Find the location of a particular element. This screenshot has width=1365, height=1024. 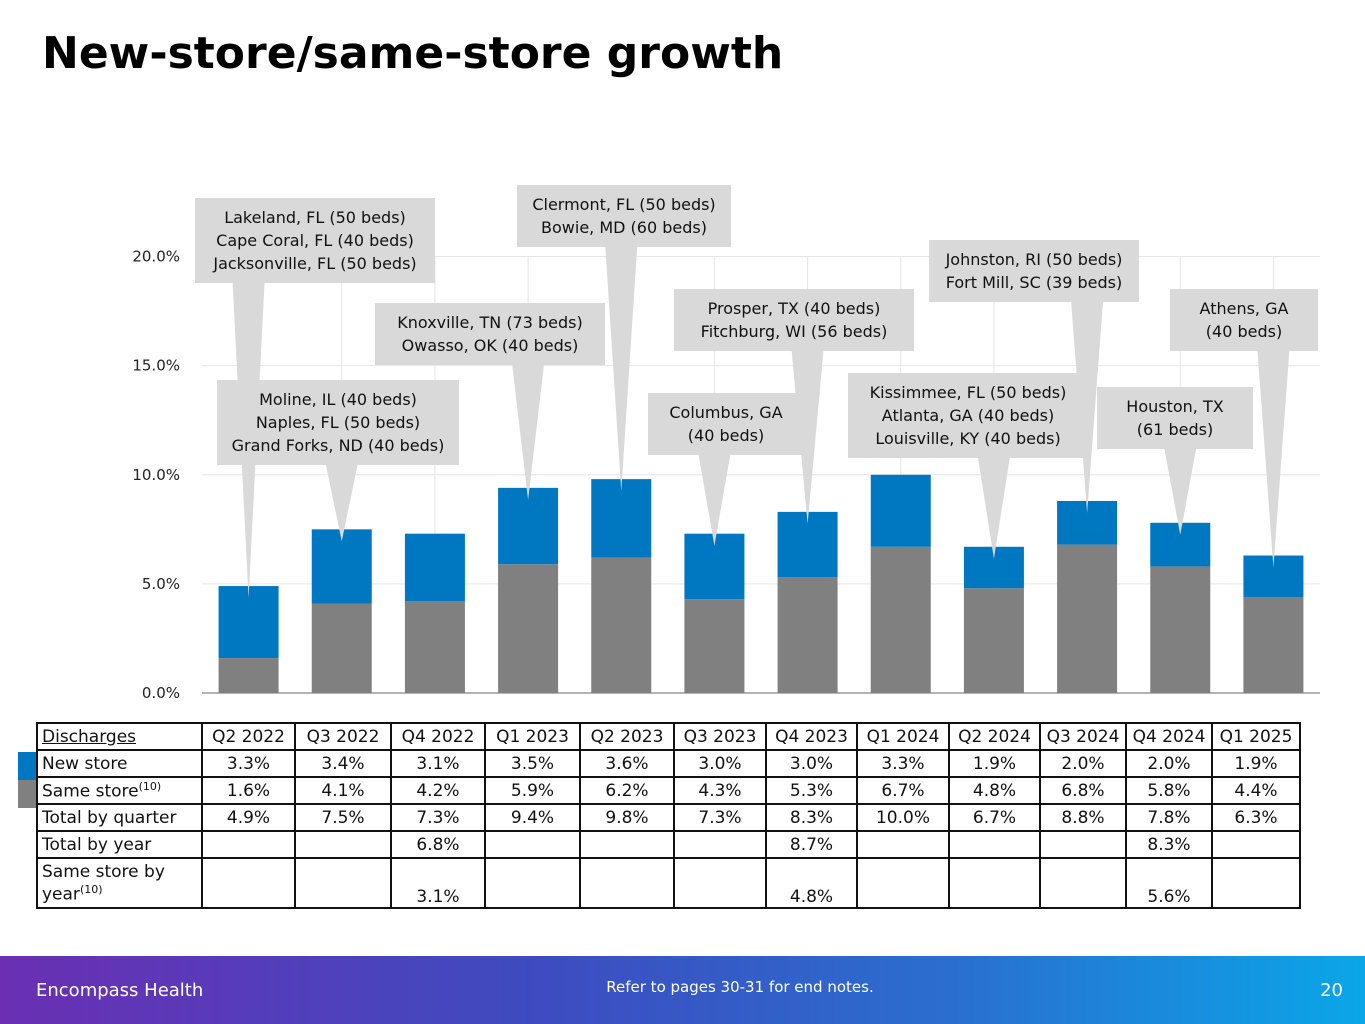

table-cell: 5.9% is located at coordinates (532, 790).